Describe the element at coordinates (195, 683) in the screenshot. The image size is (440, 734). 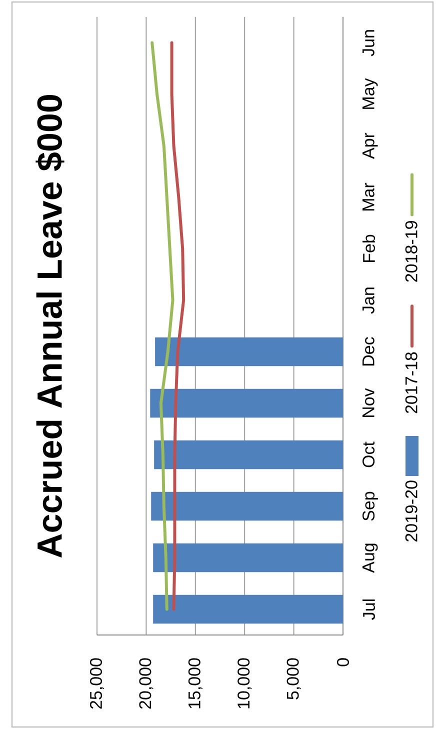
I see `x-tick-label: 15,000` at that location.